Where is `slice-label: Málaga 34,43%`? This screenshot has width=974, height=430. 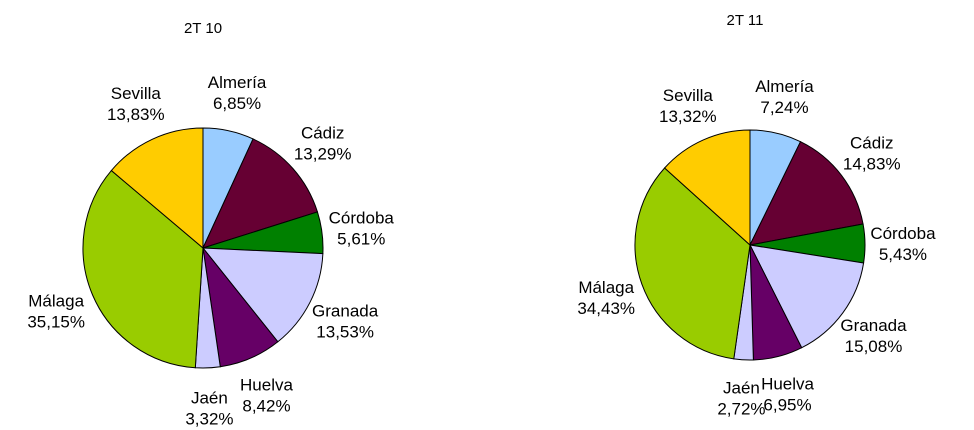
slice-label: Málaga 34,43% is located at coordinates (606, 298).